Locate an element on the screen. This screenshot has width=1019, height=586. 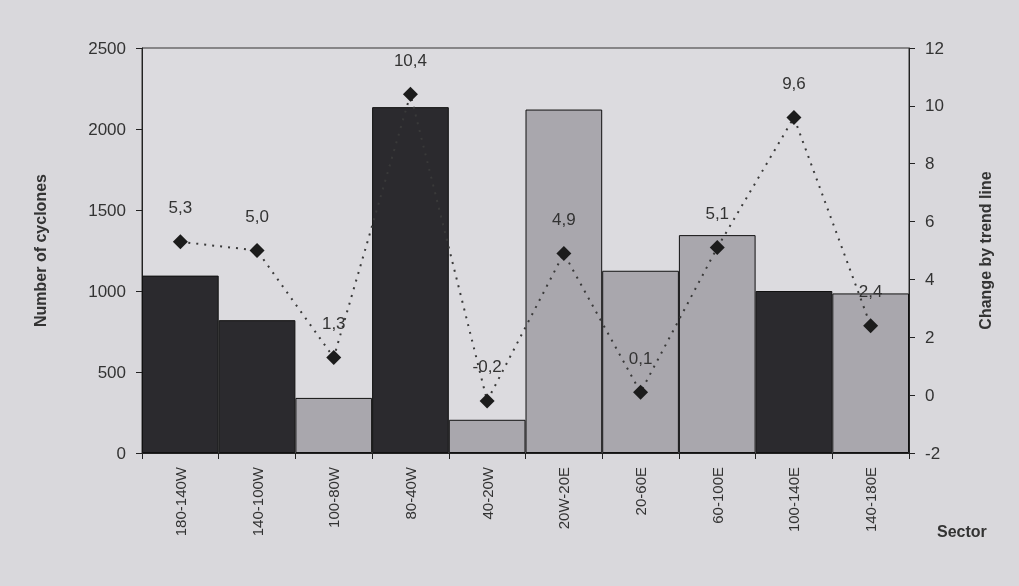
data-label: 5,0 is located at coordinates (257, 216).